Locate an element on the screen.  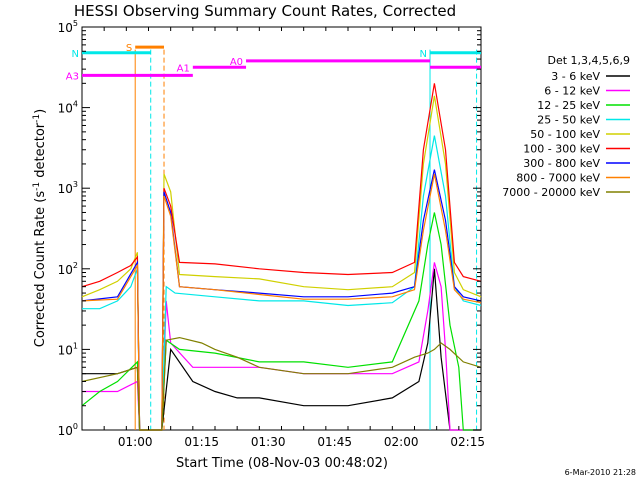
state-bar-label: A1 is located at coordinates (183, 68).